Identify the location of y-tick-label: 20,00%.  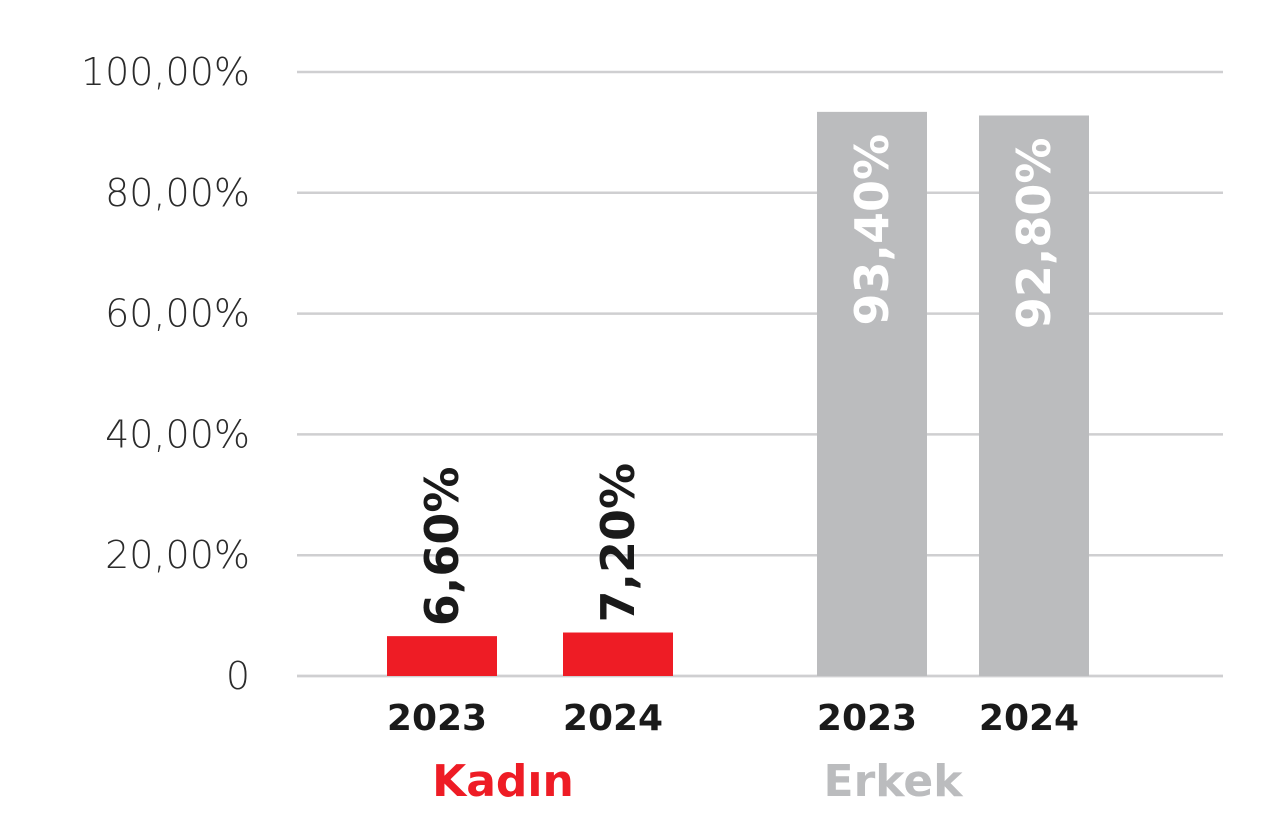
(177, 555).